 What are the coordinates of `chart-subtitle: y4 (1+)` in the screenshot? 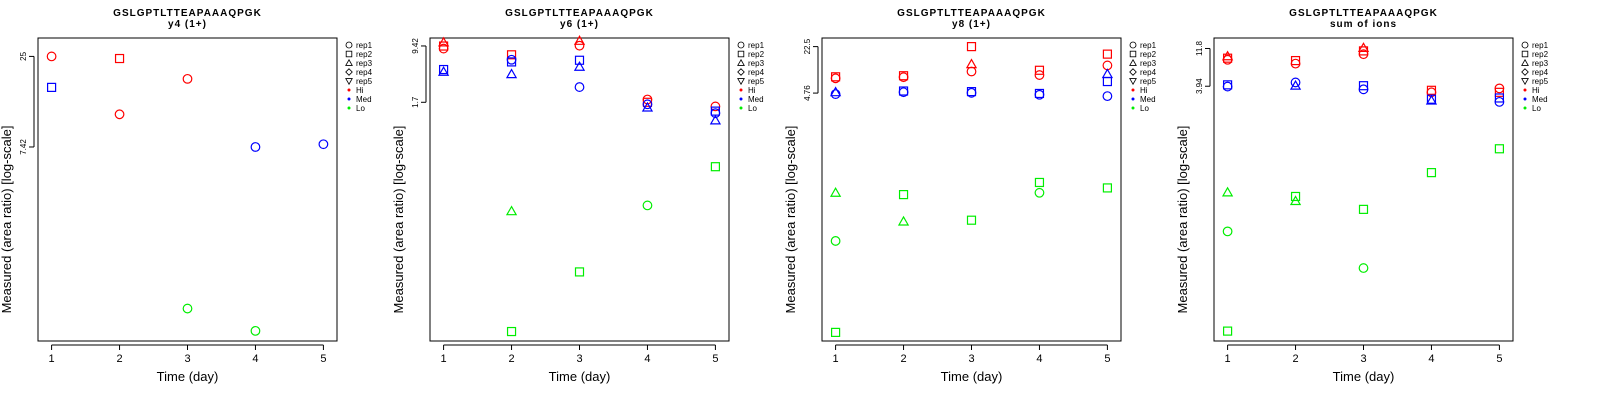 It's located at (187, 24).